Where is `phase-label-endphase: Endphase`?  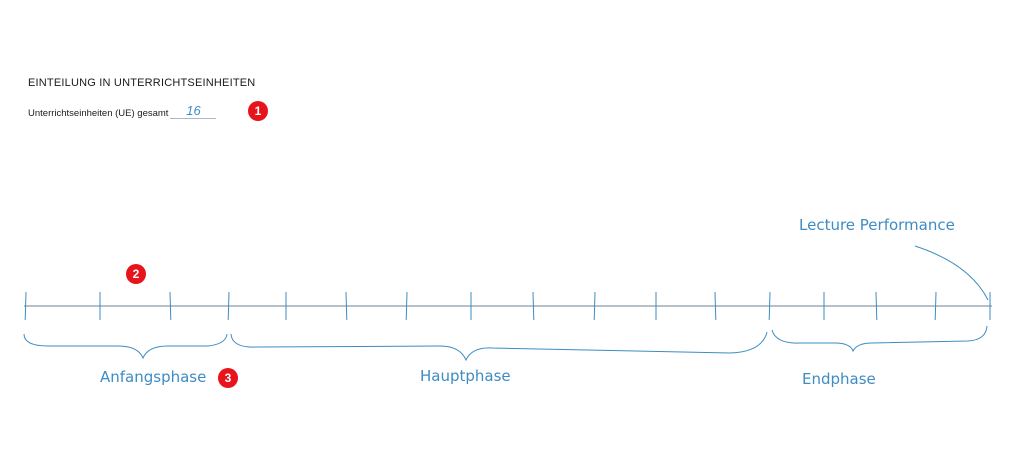 phase-label-endphase: Endphase is located at coordinates (839, 379).